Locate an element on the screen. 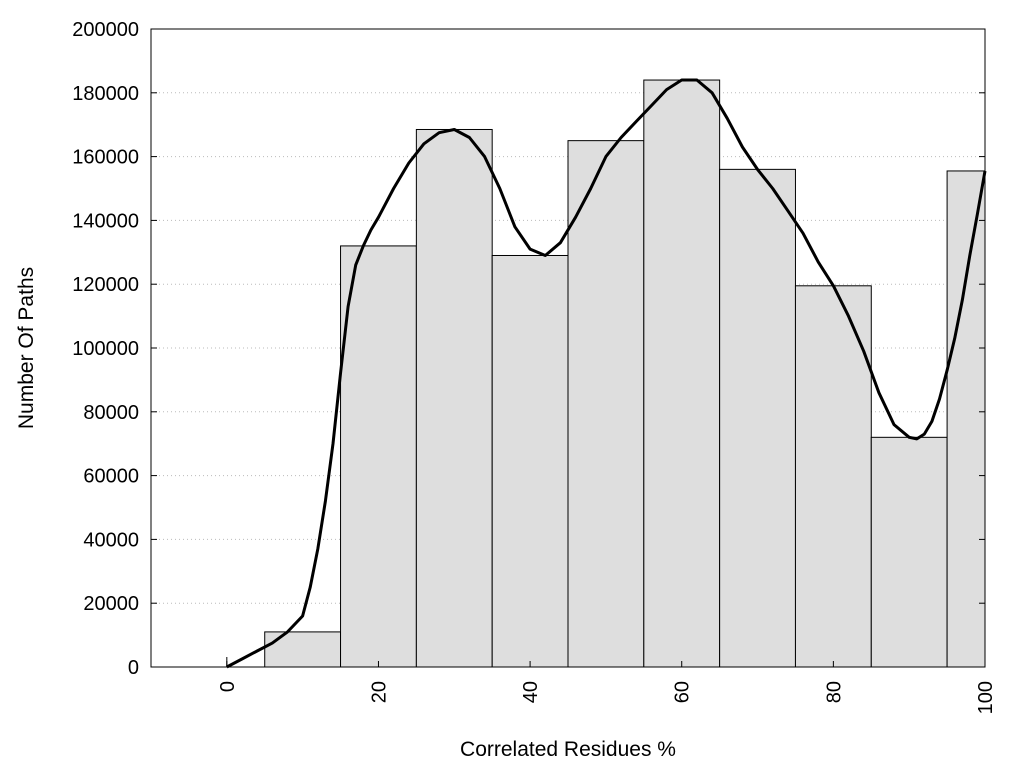  x-tick-label: 100 is located at coordinates (986, 697).